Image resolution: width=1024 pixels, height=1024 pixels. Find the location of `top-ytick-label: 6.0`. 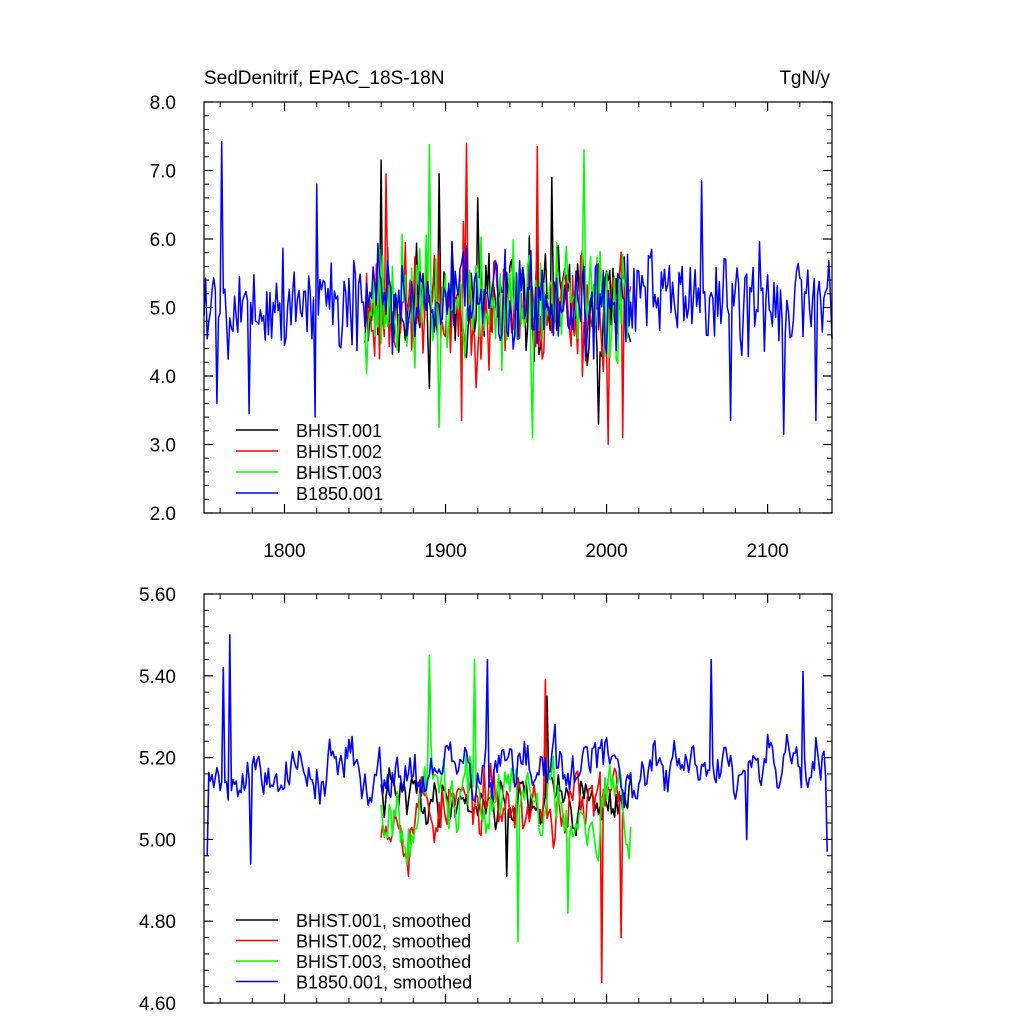

top-ytick-label: 6.0 is located at coordinates (163, 240).